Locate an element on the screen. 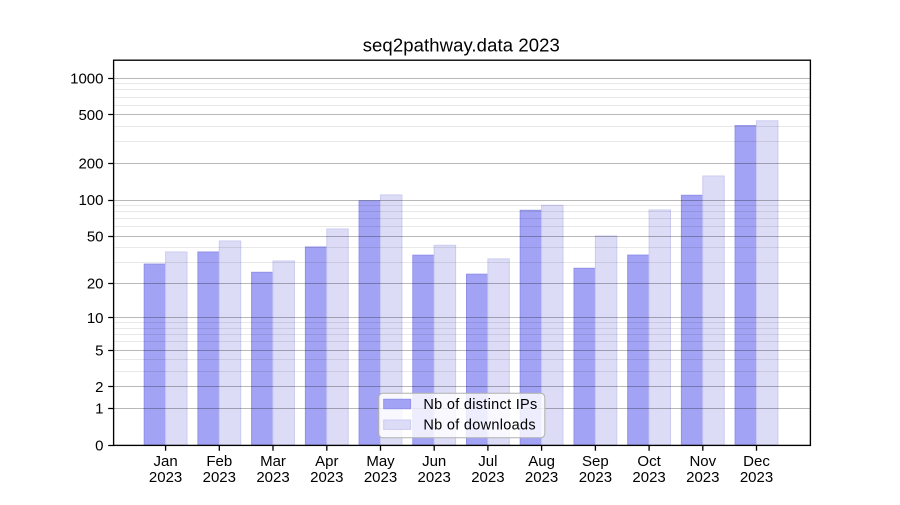  svg-text: Nb of downloads is located at coordinates (479, 426).